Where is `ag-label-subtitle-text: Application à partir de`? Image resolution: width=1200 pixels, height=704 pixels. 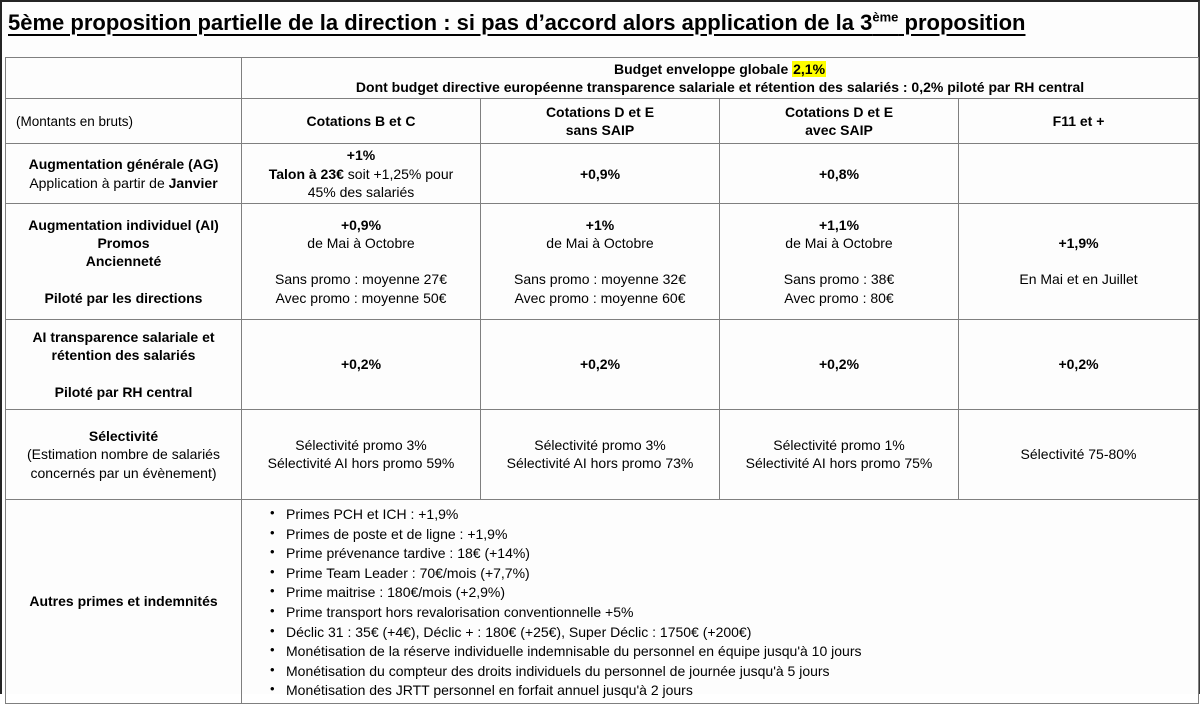 ag-label-subtitle-text: Application à partir de is located at coordinates (99, 182).